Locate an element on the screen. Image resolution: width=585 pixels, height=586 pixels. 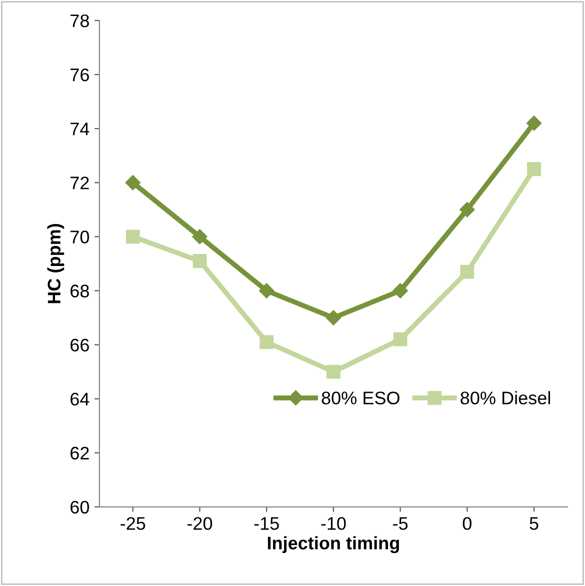
x-tick-label: 5 is located at coordinates (534, 523).